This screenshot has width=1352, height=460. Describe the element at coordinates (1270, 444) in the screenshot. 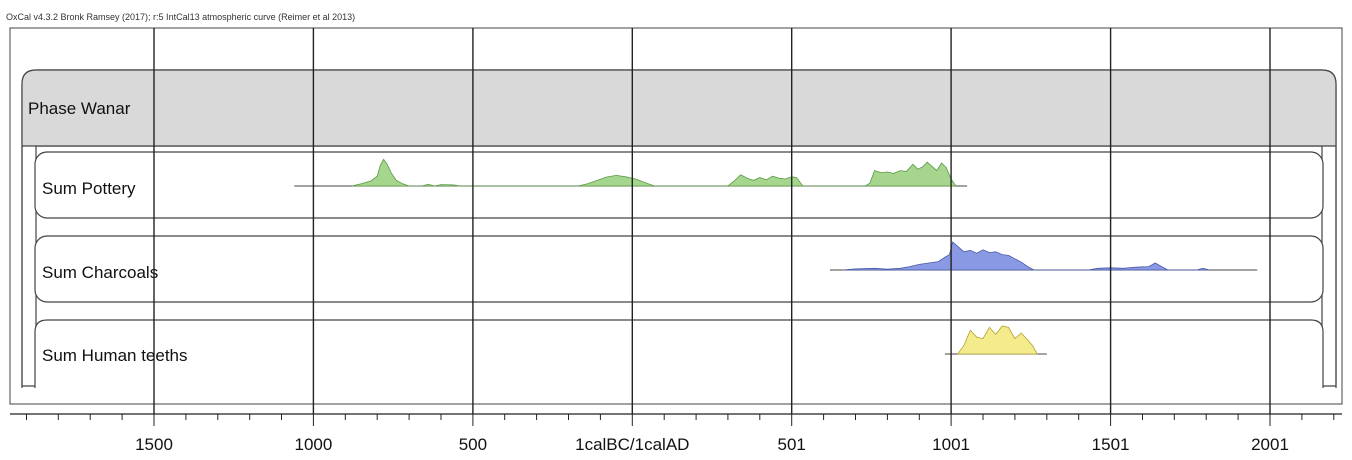

I see `tick-label-7: 2001` at that location.